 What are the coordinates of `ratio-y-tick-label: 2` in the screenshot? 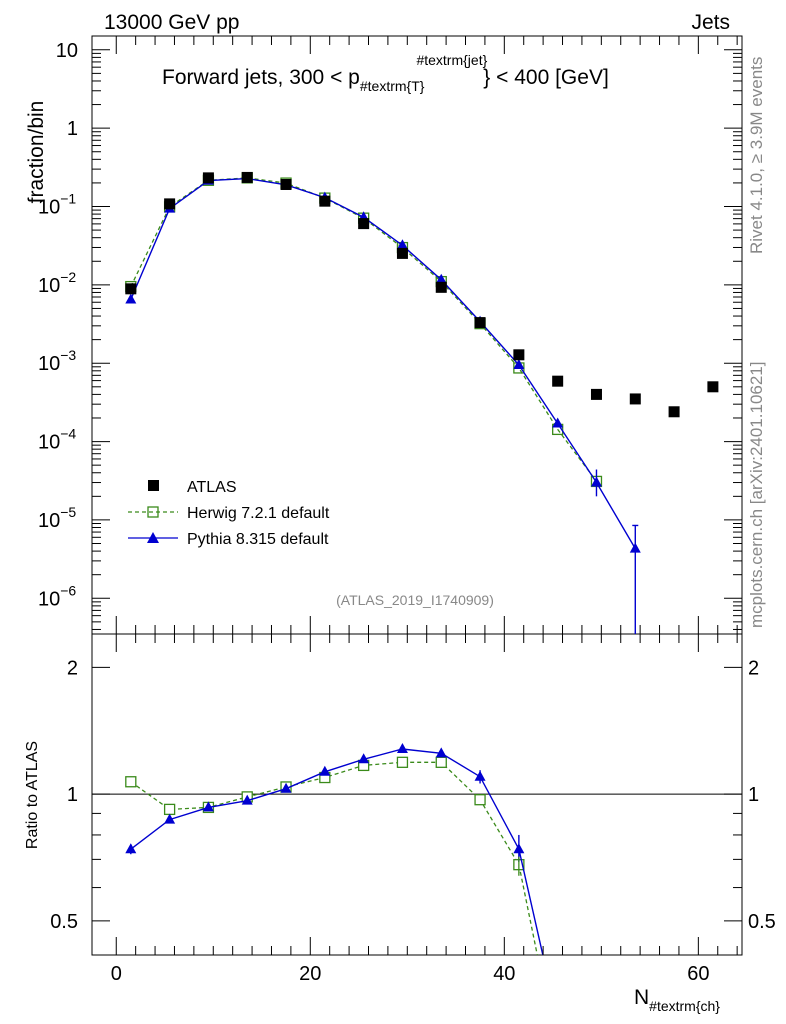 It's located at (72, 668).